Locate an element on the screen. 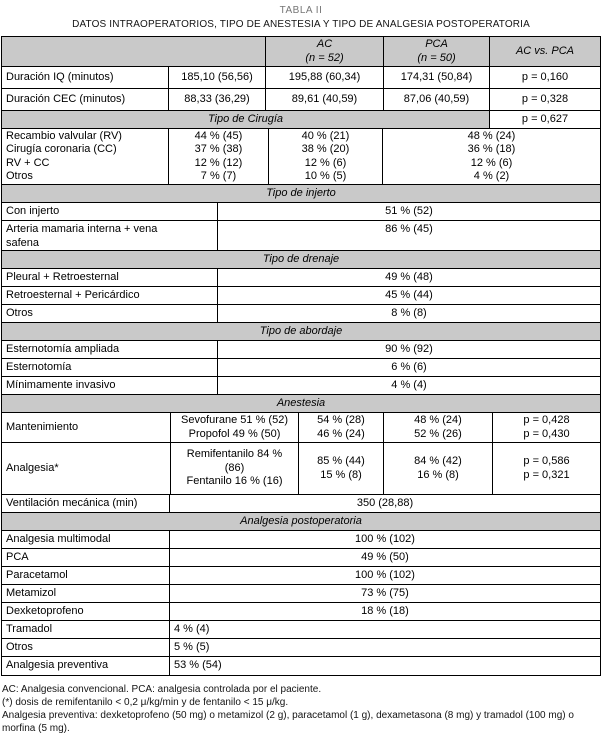 Image resolution: width=602 pixels, height=735 pixels. cell-line: 49 % (48) is located at coordinates (409, 276).